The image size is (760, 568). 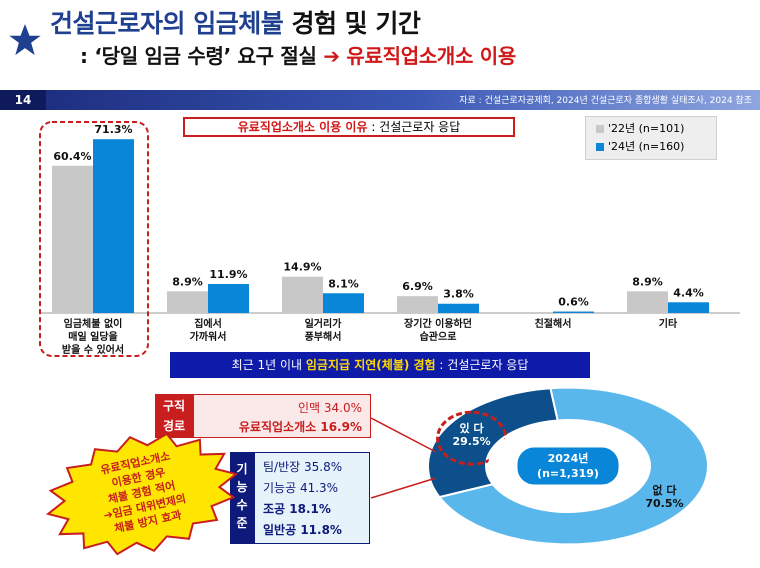 What do you see at coordinates (573, 302) in the screenshot?
I see `bar-value-label: 0.6%` at bounding box center [573, 302].